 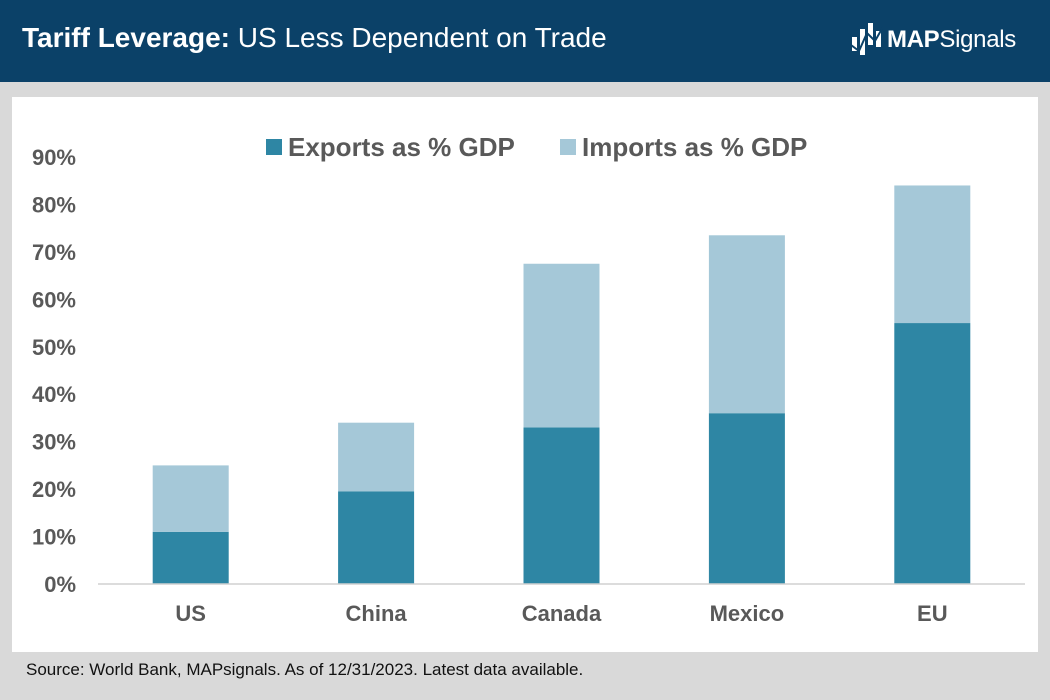 What do you see at coordinates (54, 442) in the screenshot?
I see `y-tick-label: 30%` at bounding box center [54, 442].